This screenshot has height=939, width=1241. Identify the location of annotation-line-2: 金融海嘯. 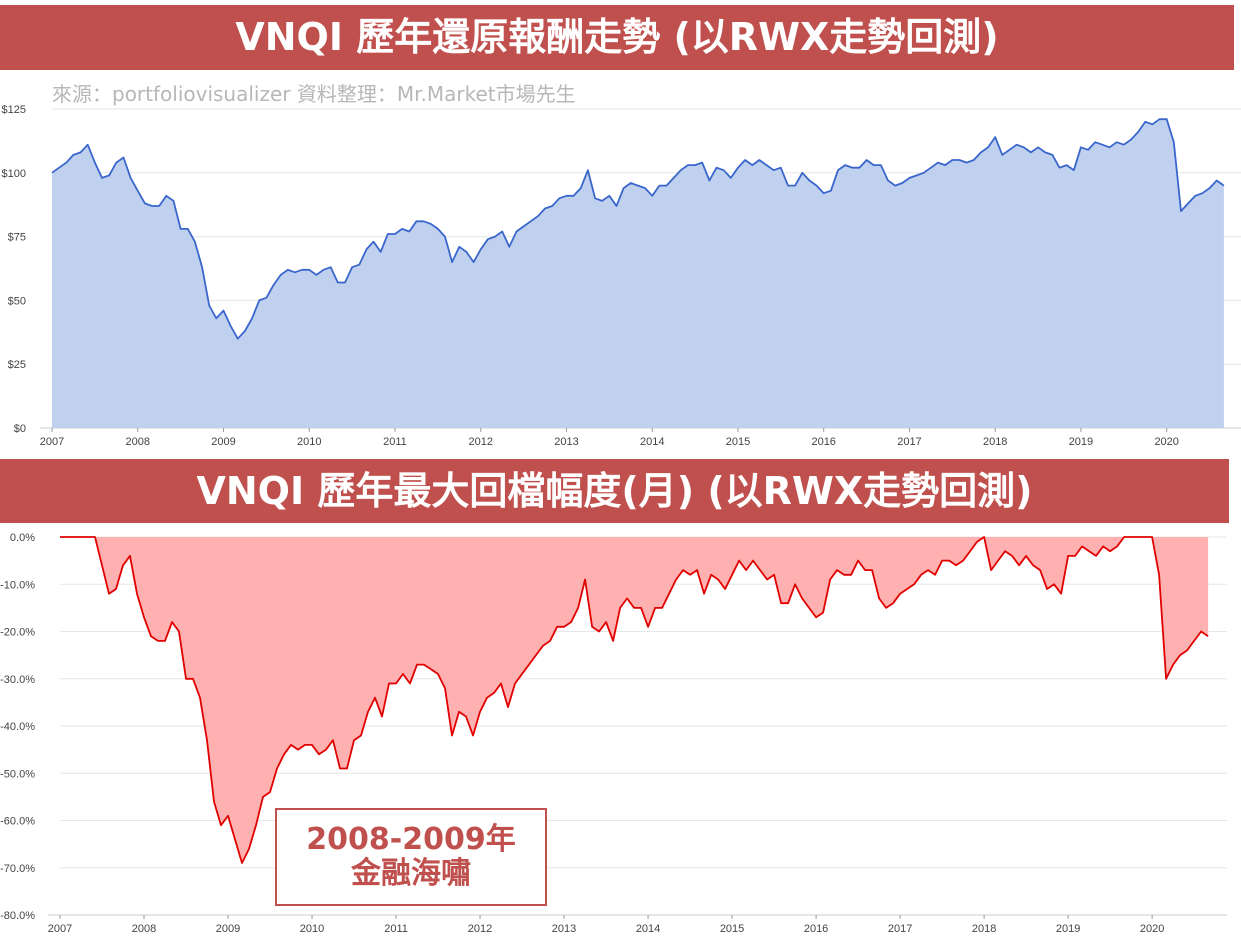
(411, 873).